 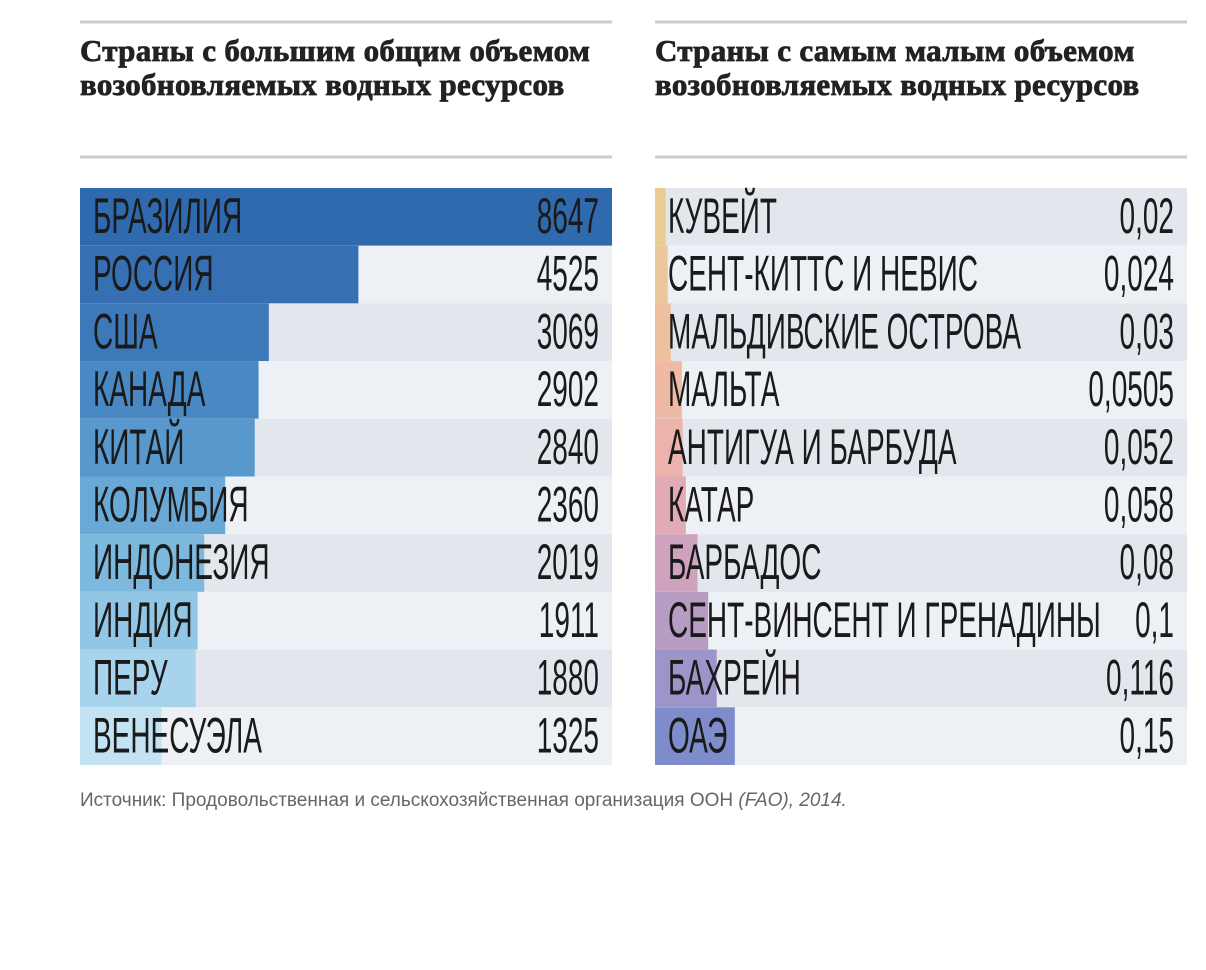 I want to click on category-label: АНТИГУА И БАРБУДА, so click(x=812, y=446).